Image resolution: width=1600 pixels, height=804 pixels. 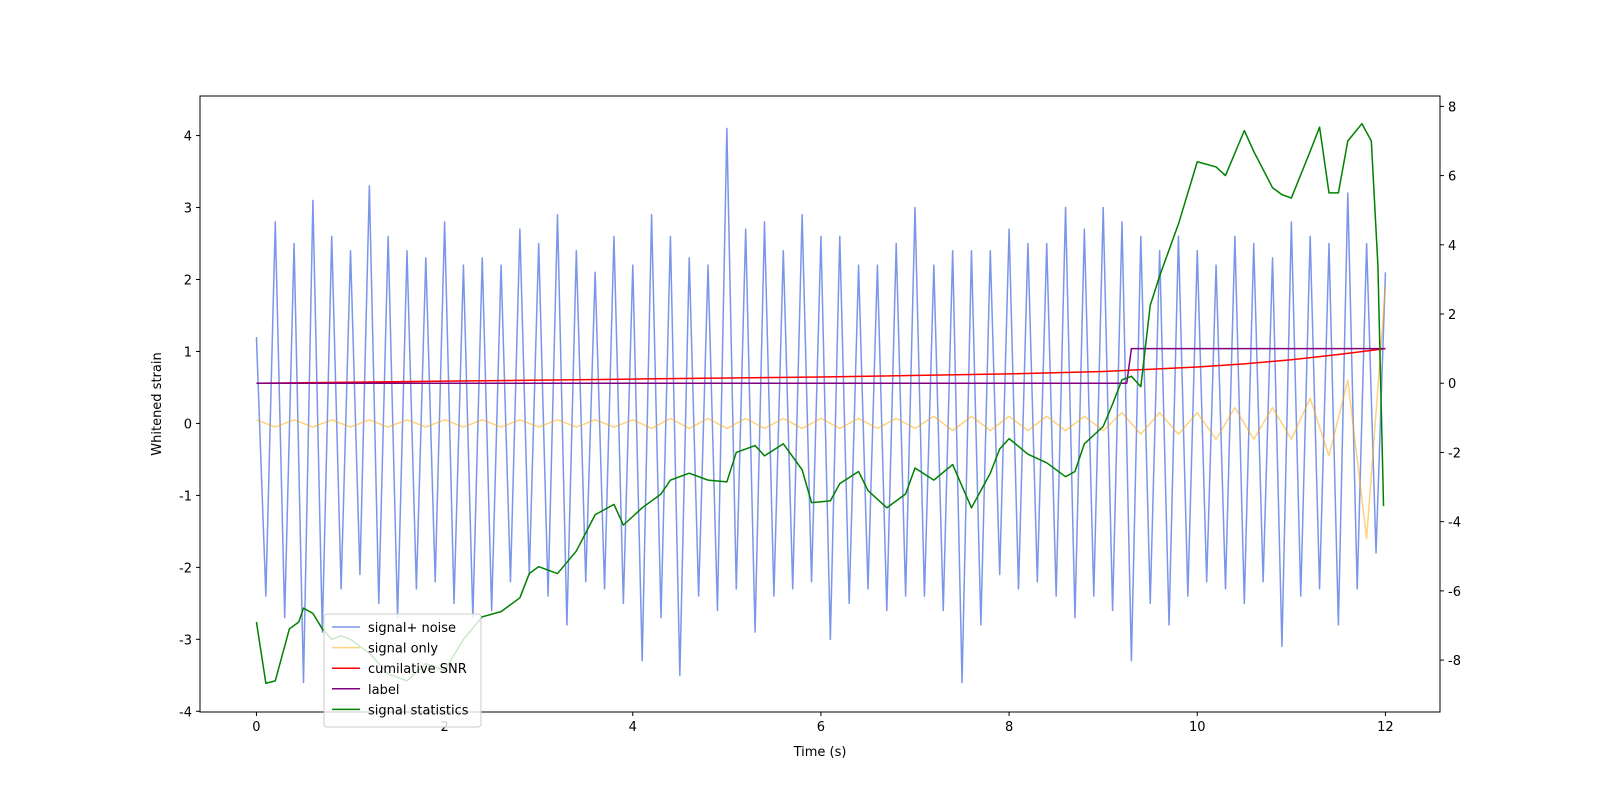 I want to click on legend-label: signal+ noise, so click(x=412, y=628).